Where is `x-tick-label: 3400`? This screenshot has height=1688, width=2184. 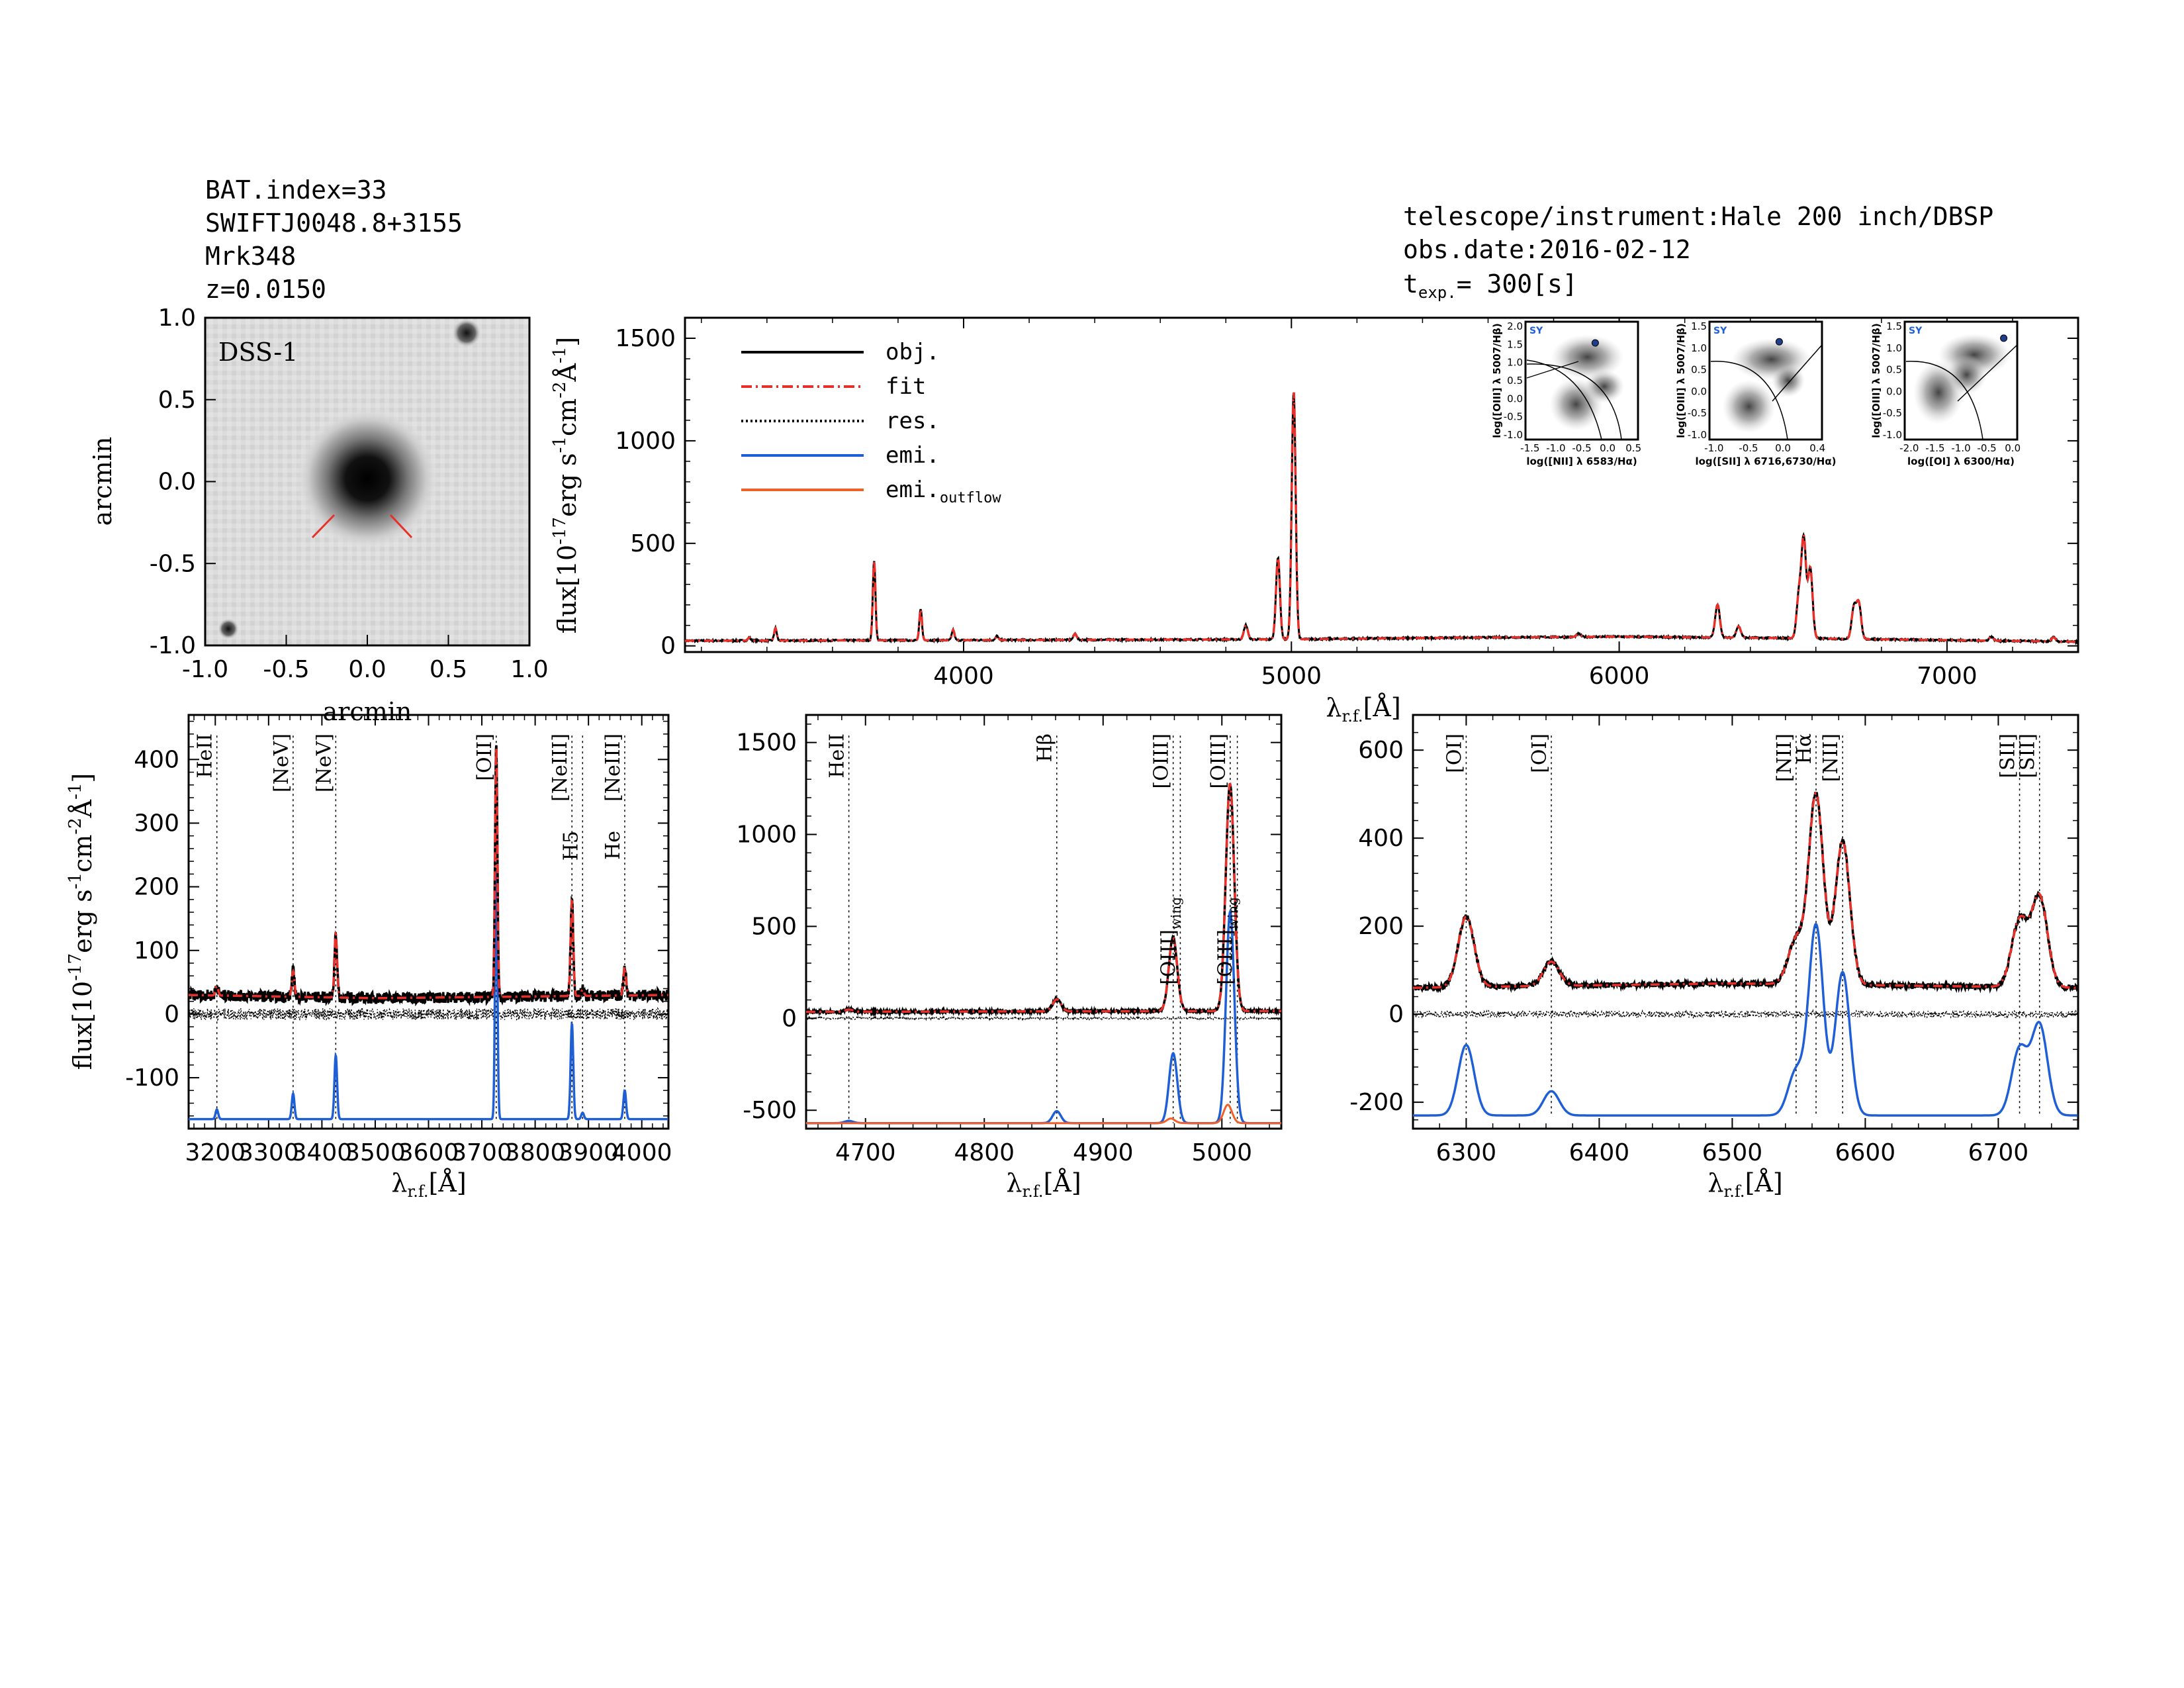 x-tick-label: 3400 is located at coordinates (322, 1152).